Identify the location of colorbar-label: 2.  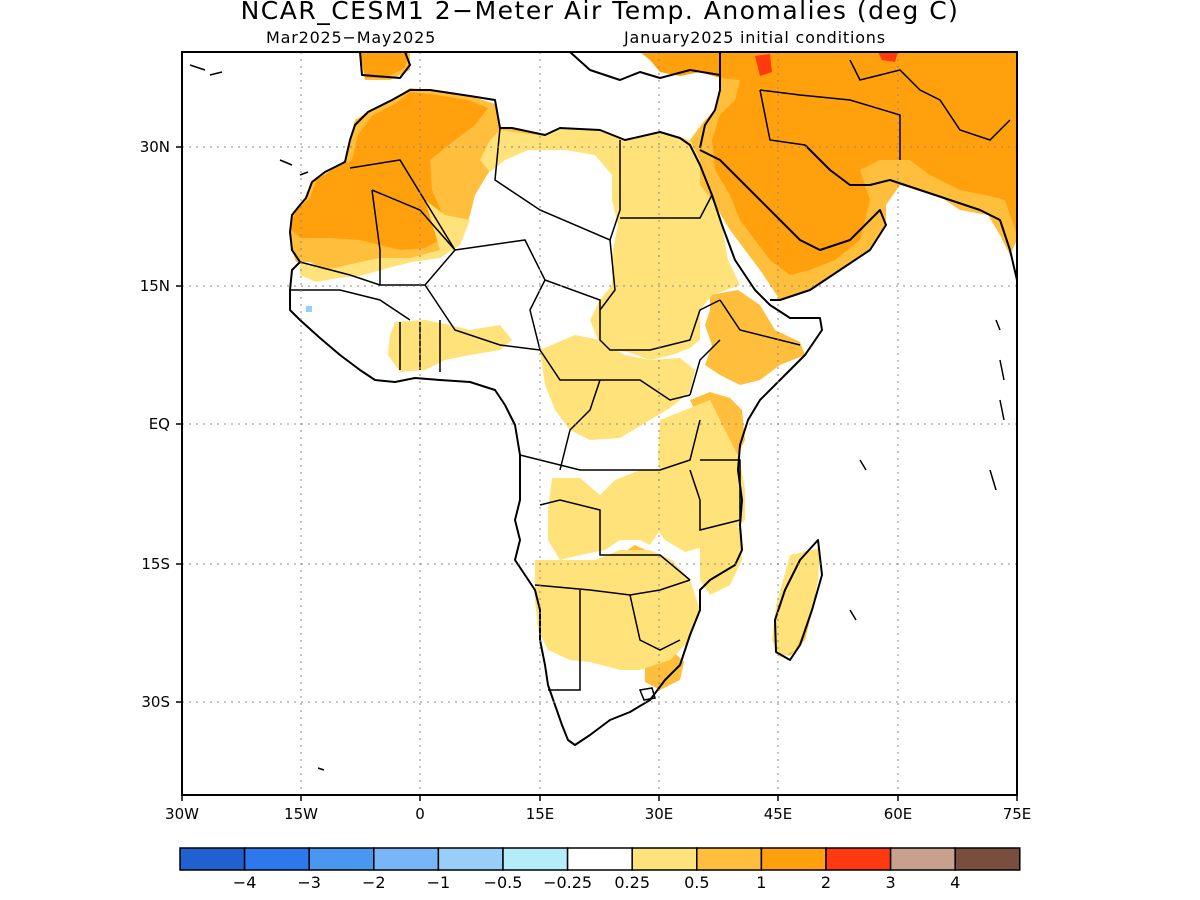
(826, 882).